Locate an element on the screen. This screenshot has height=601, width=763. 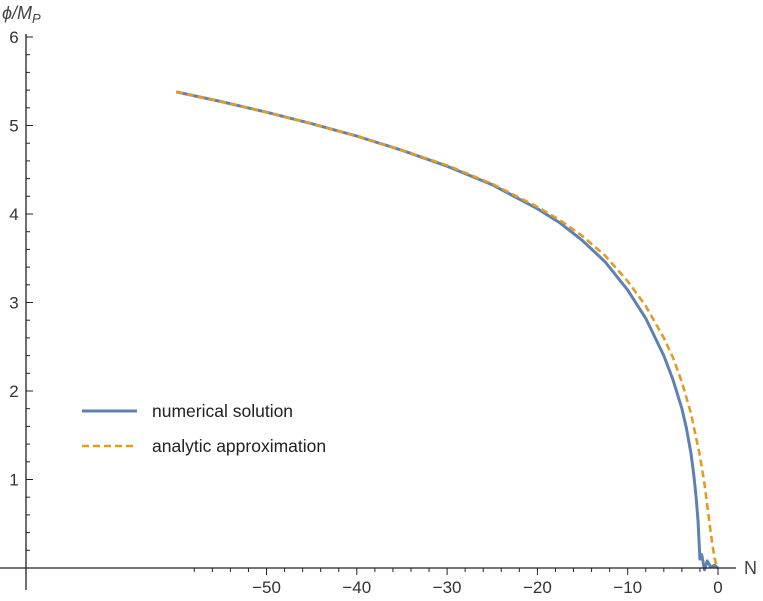
y-axis-label-main: ϕ/M is located at coordinates (17, 13).